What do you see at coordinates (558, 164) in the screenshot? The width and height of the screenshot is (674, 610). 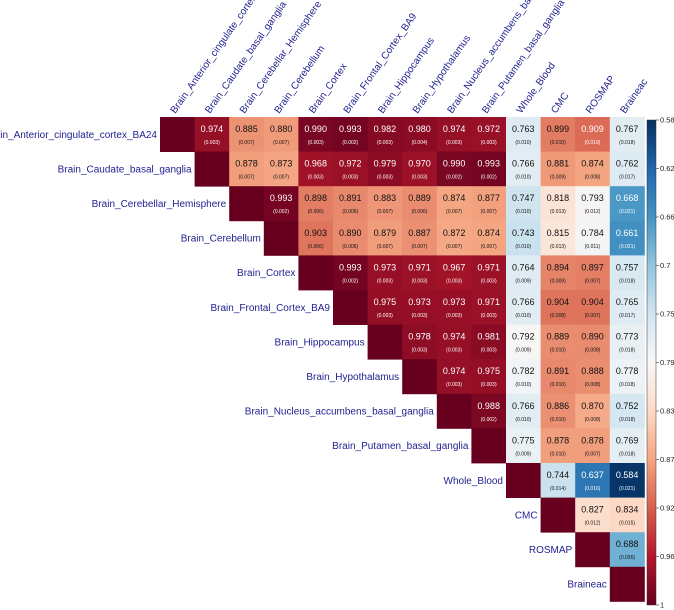 I see `cell-value-label: 0.881` at bounding box center [558, 164].